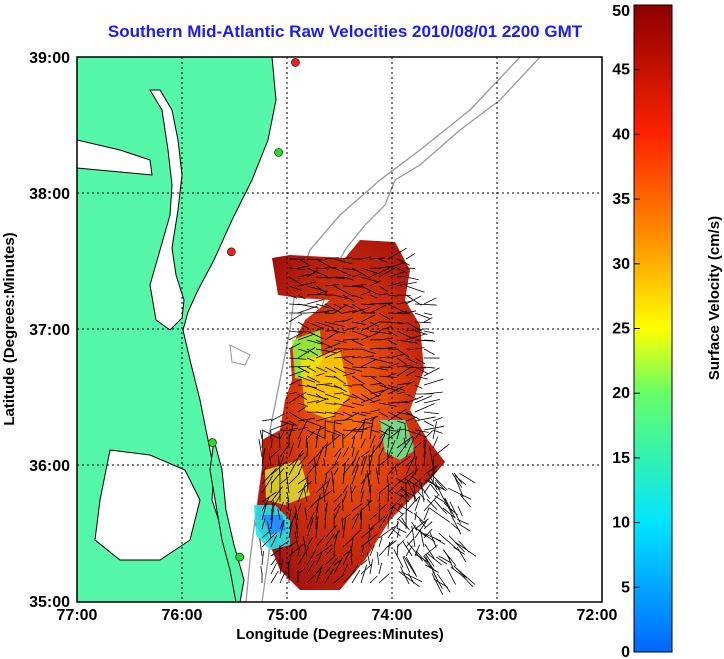  I want to click on y-tick-label: 35:00, so click(49, 602).